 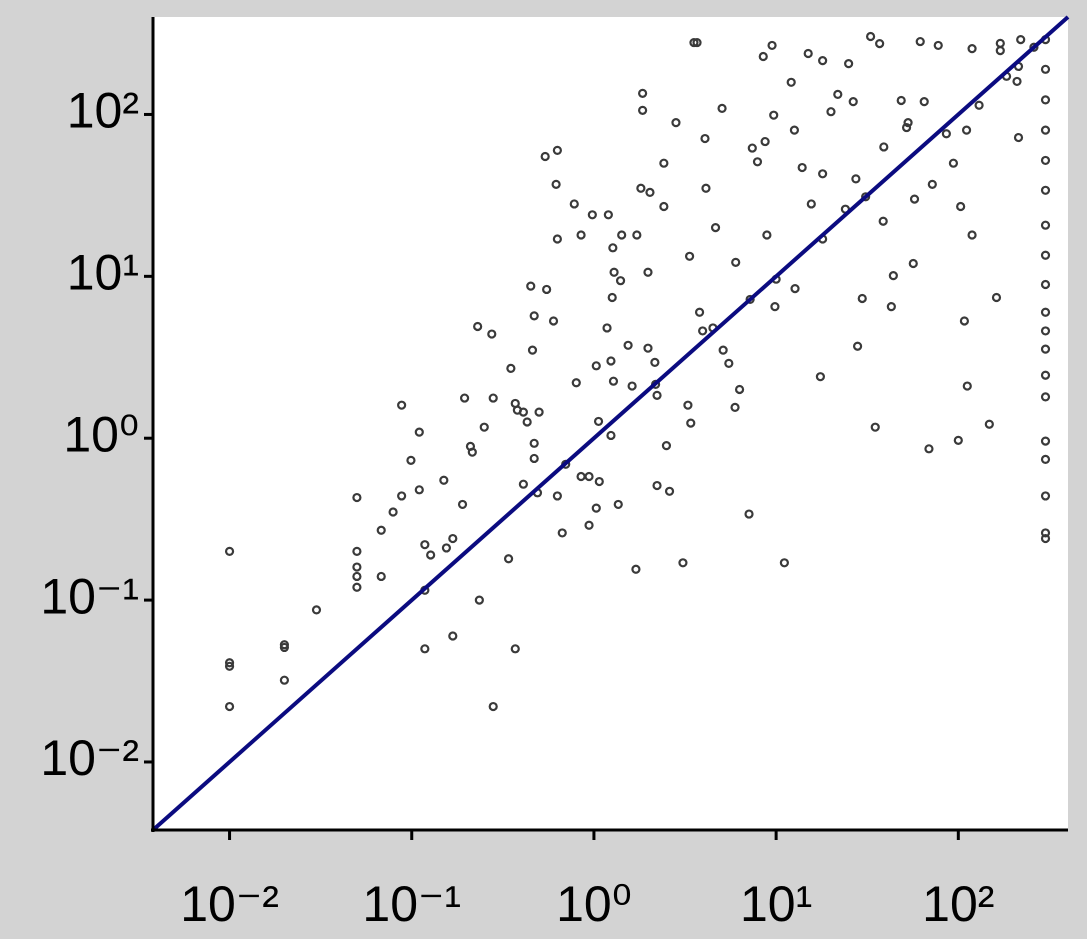 I want to click on y-tick-label: 10⁻², so click(x=89, y=758).